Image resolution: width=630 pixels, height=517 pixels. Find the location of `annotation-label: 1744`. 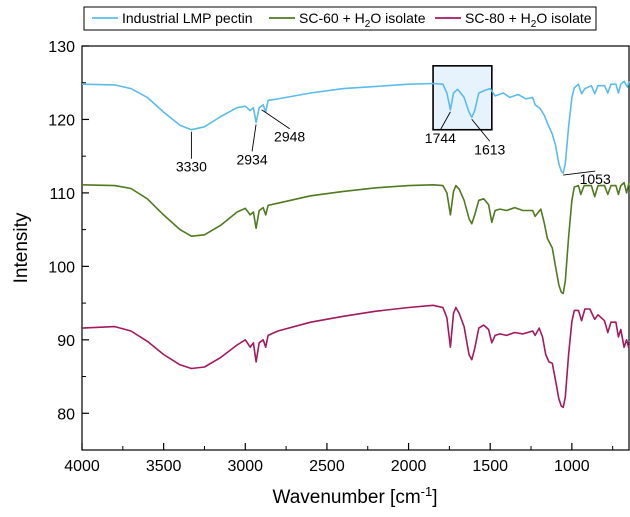

annotation-label: 1744 is located at coordinates (440, 138).